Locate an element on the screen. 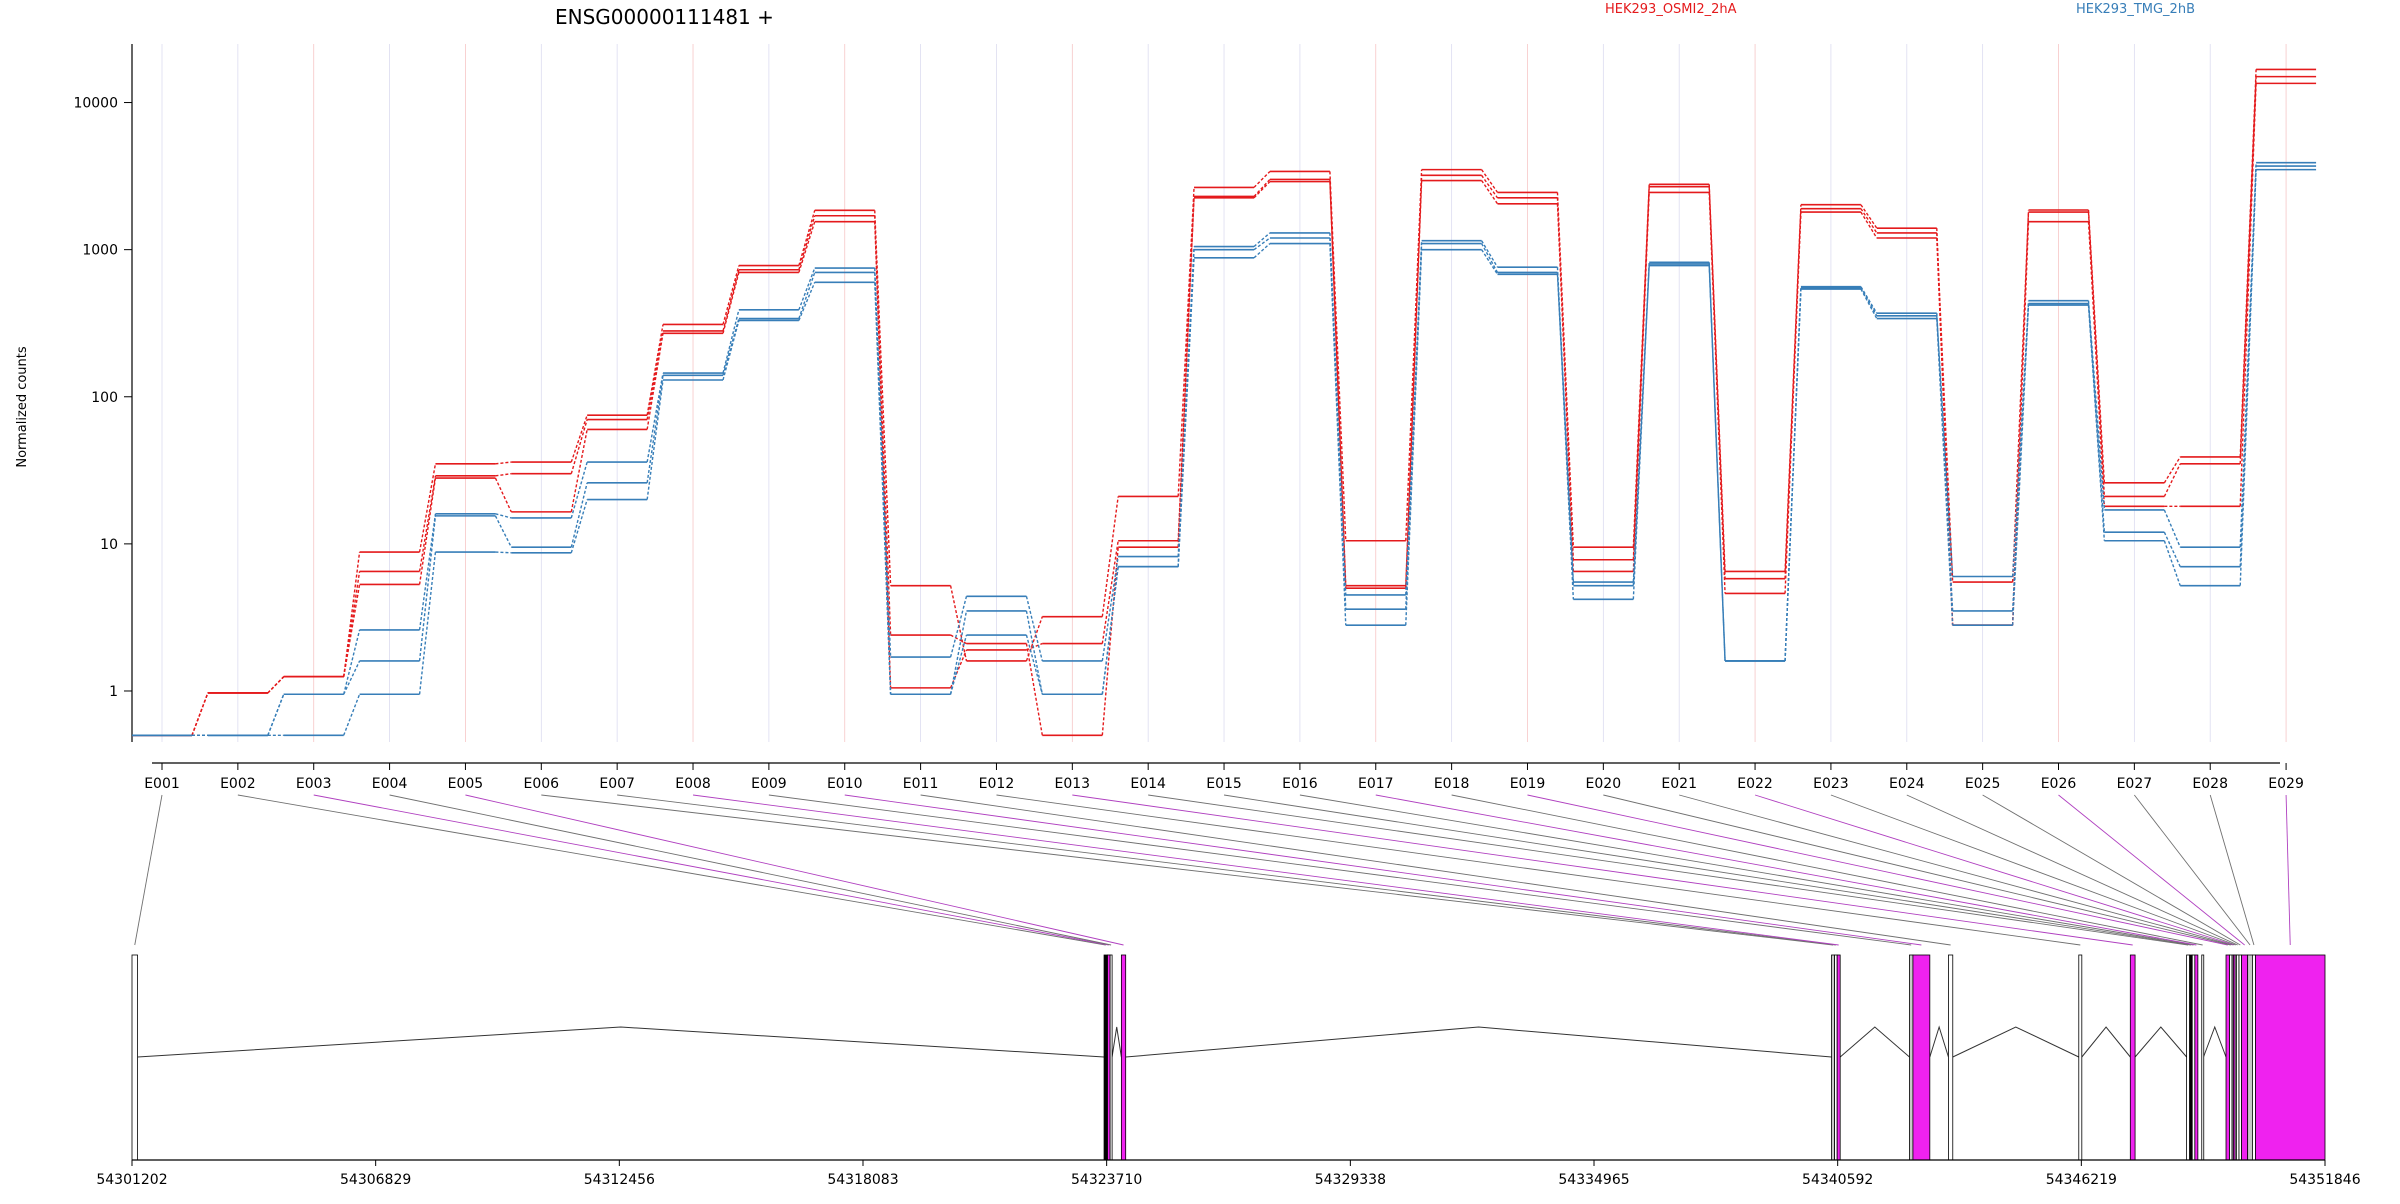 Image resolution: width=2400 pixels, height=1204 pixels. x-tick-label: E014 is located at coordinates (1148, 784).